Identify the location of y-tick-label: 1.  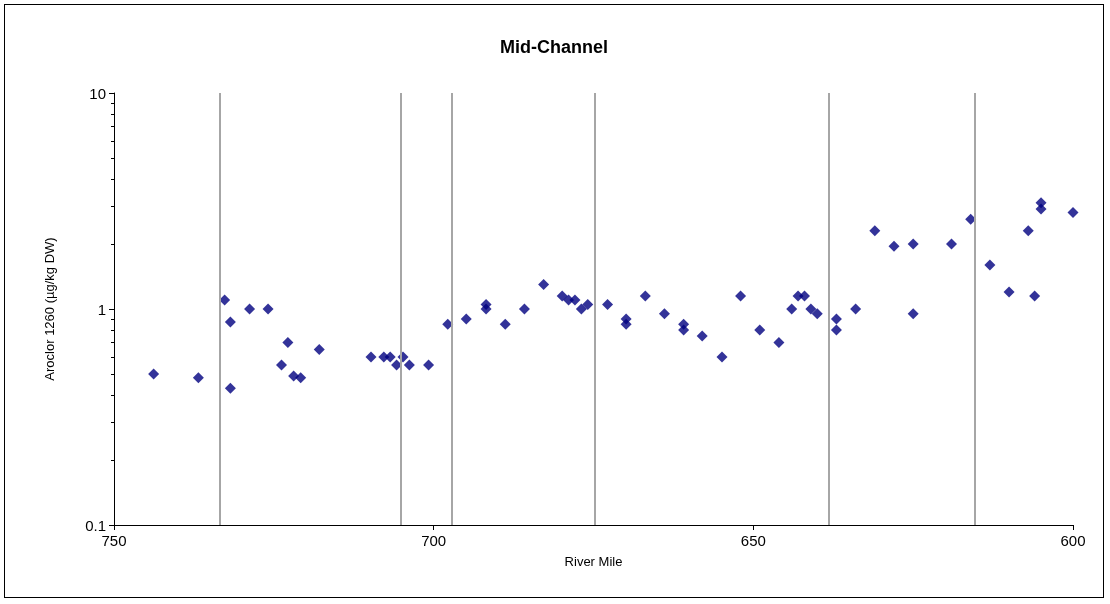
(101, 309).